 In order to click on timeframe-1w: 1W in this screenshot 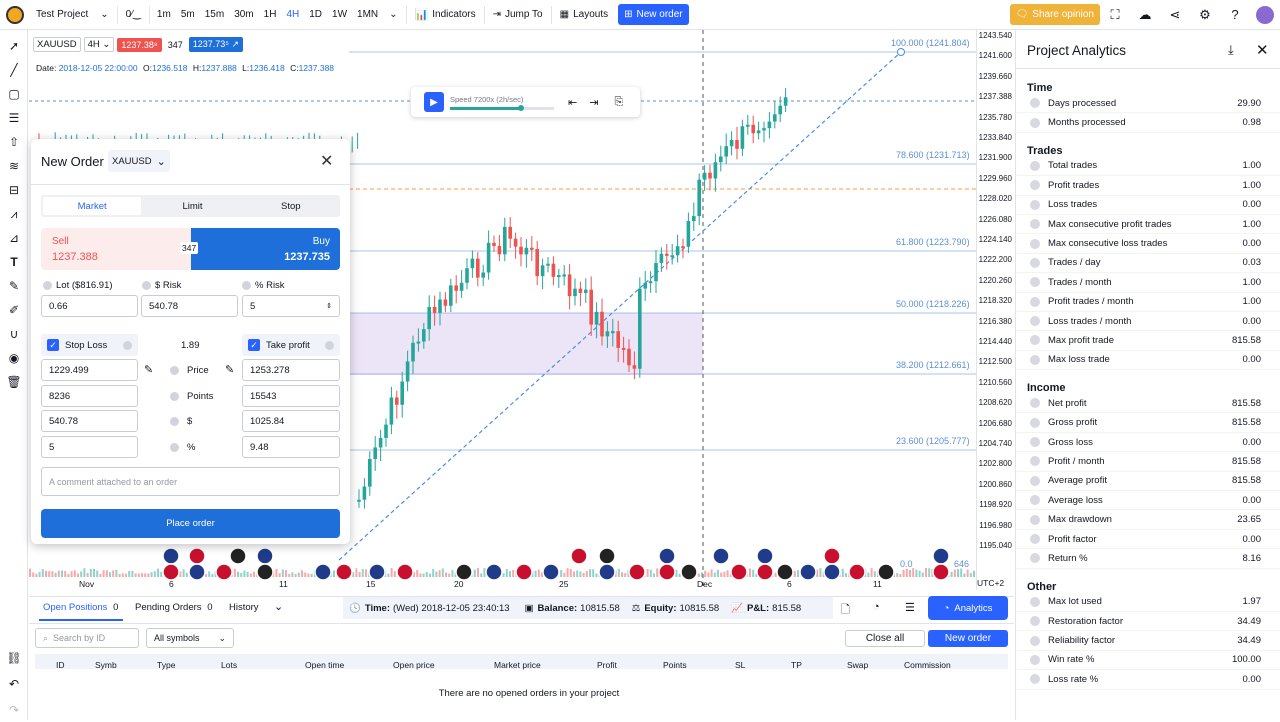, I will do `click(340, 14)`.